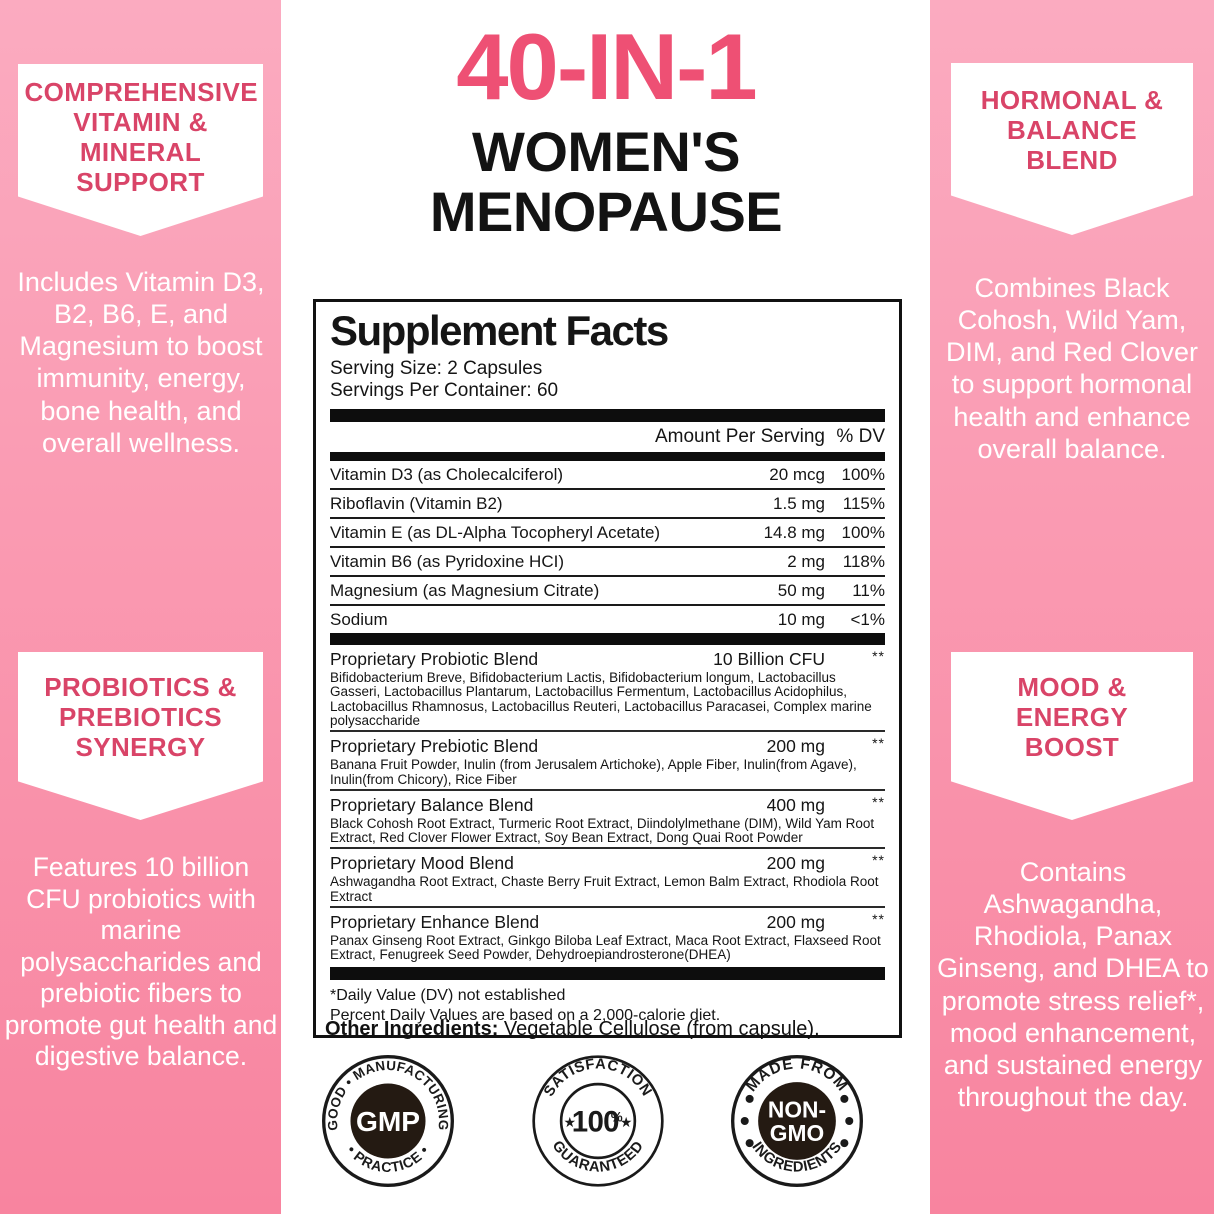 This screenshot has height=1214, width=1214. I want to click on nutrient-amount: 14.8 mg, so click(794, 532).